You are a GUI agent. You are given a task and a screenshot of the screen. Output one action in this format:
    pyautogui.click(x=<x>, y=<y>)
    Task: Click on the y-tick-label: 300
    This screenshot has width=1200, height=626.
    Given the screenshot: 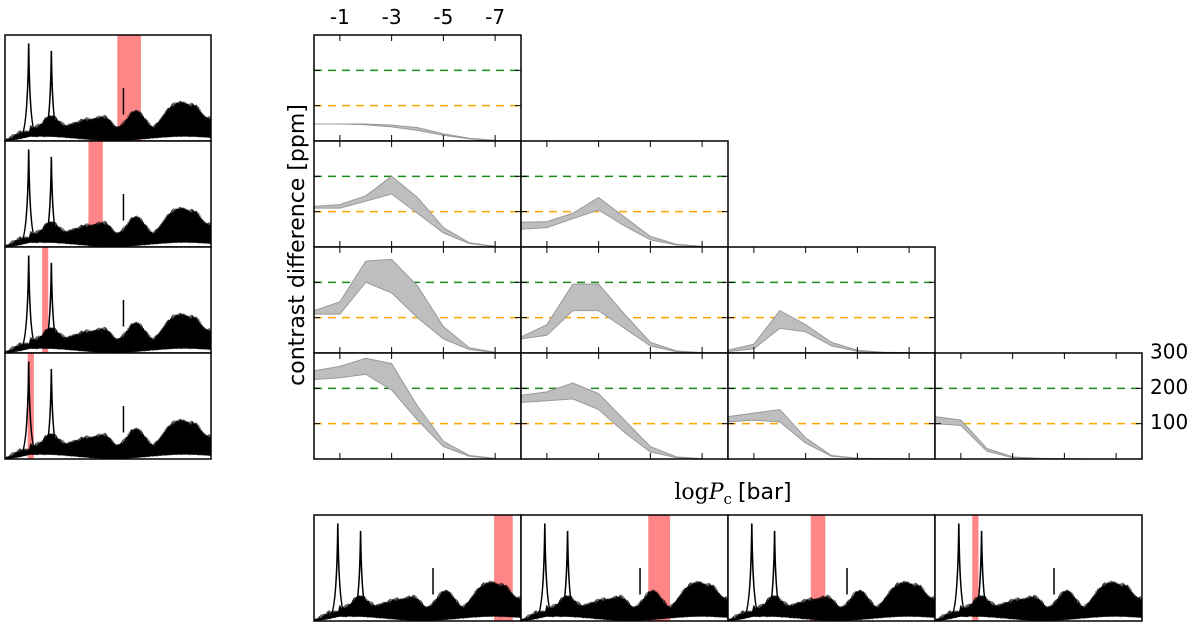 What is the action you would take?
    pyautogui.click(x=1169, y=352)
    